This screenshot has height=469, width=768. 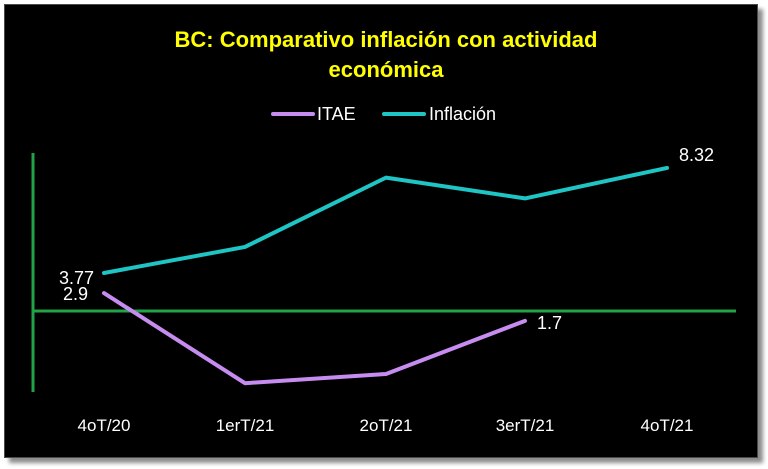 I want to click on chart-title-line-2: económica, so click(x=387, y=69).